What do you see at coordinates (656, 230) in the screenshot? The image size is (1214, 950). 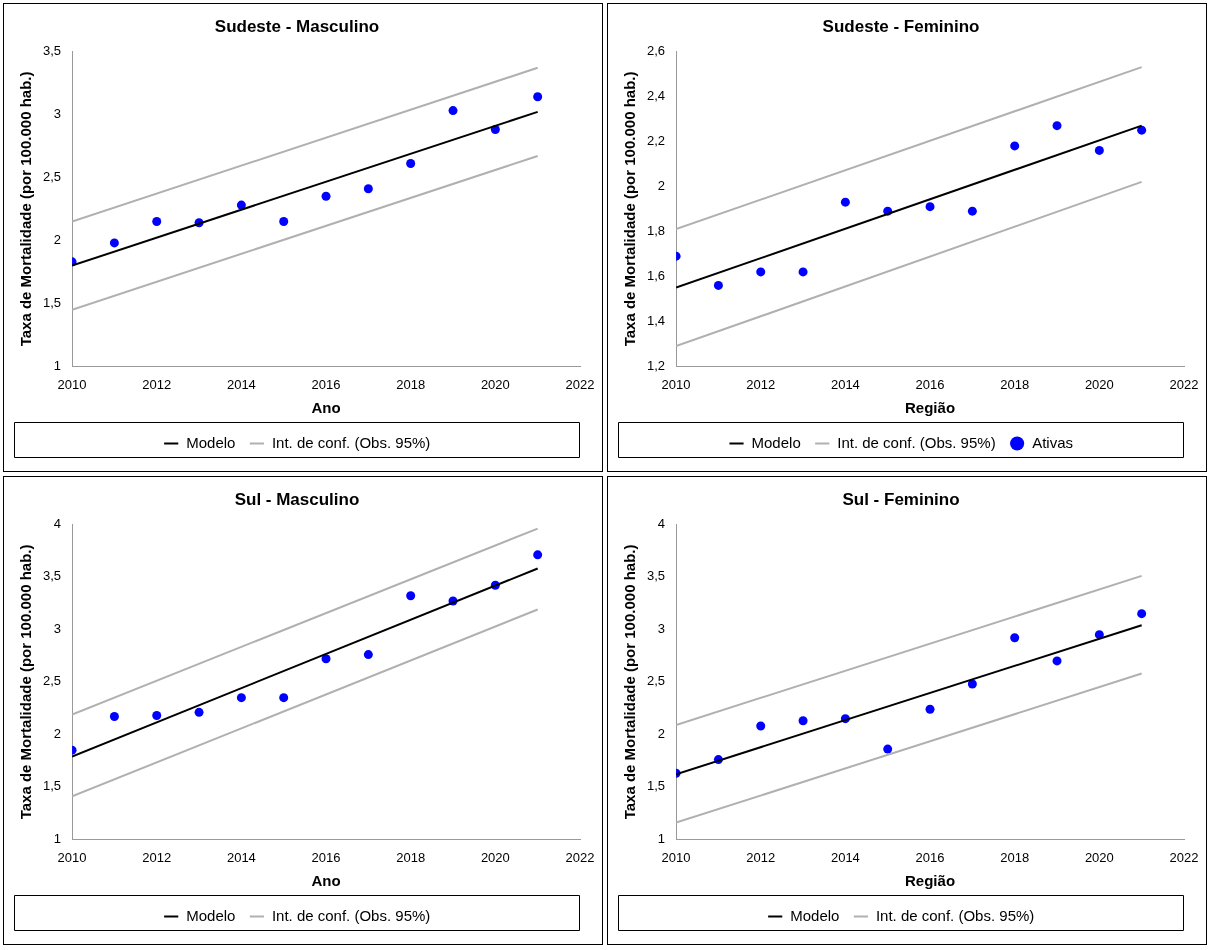 I see `y-tick-label: 1,8` at bounding box center [656, 230].